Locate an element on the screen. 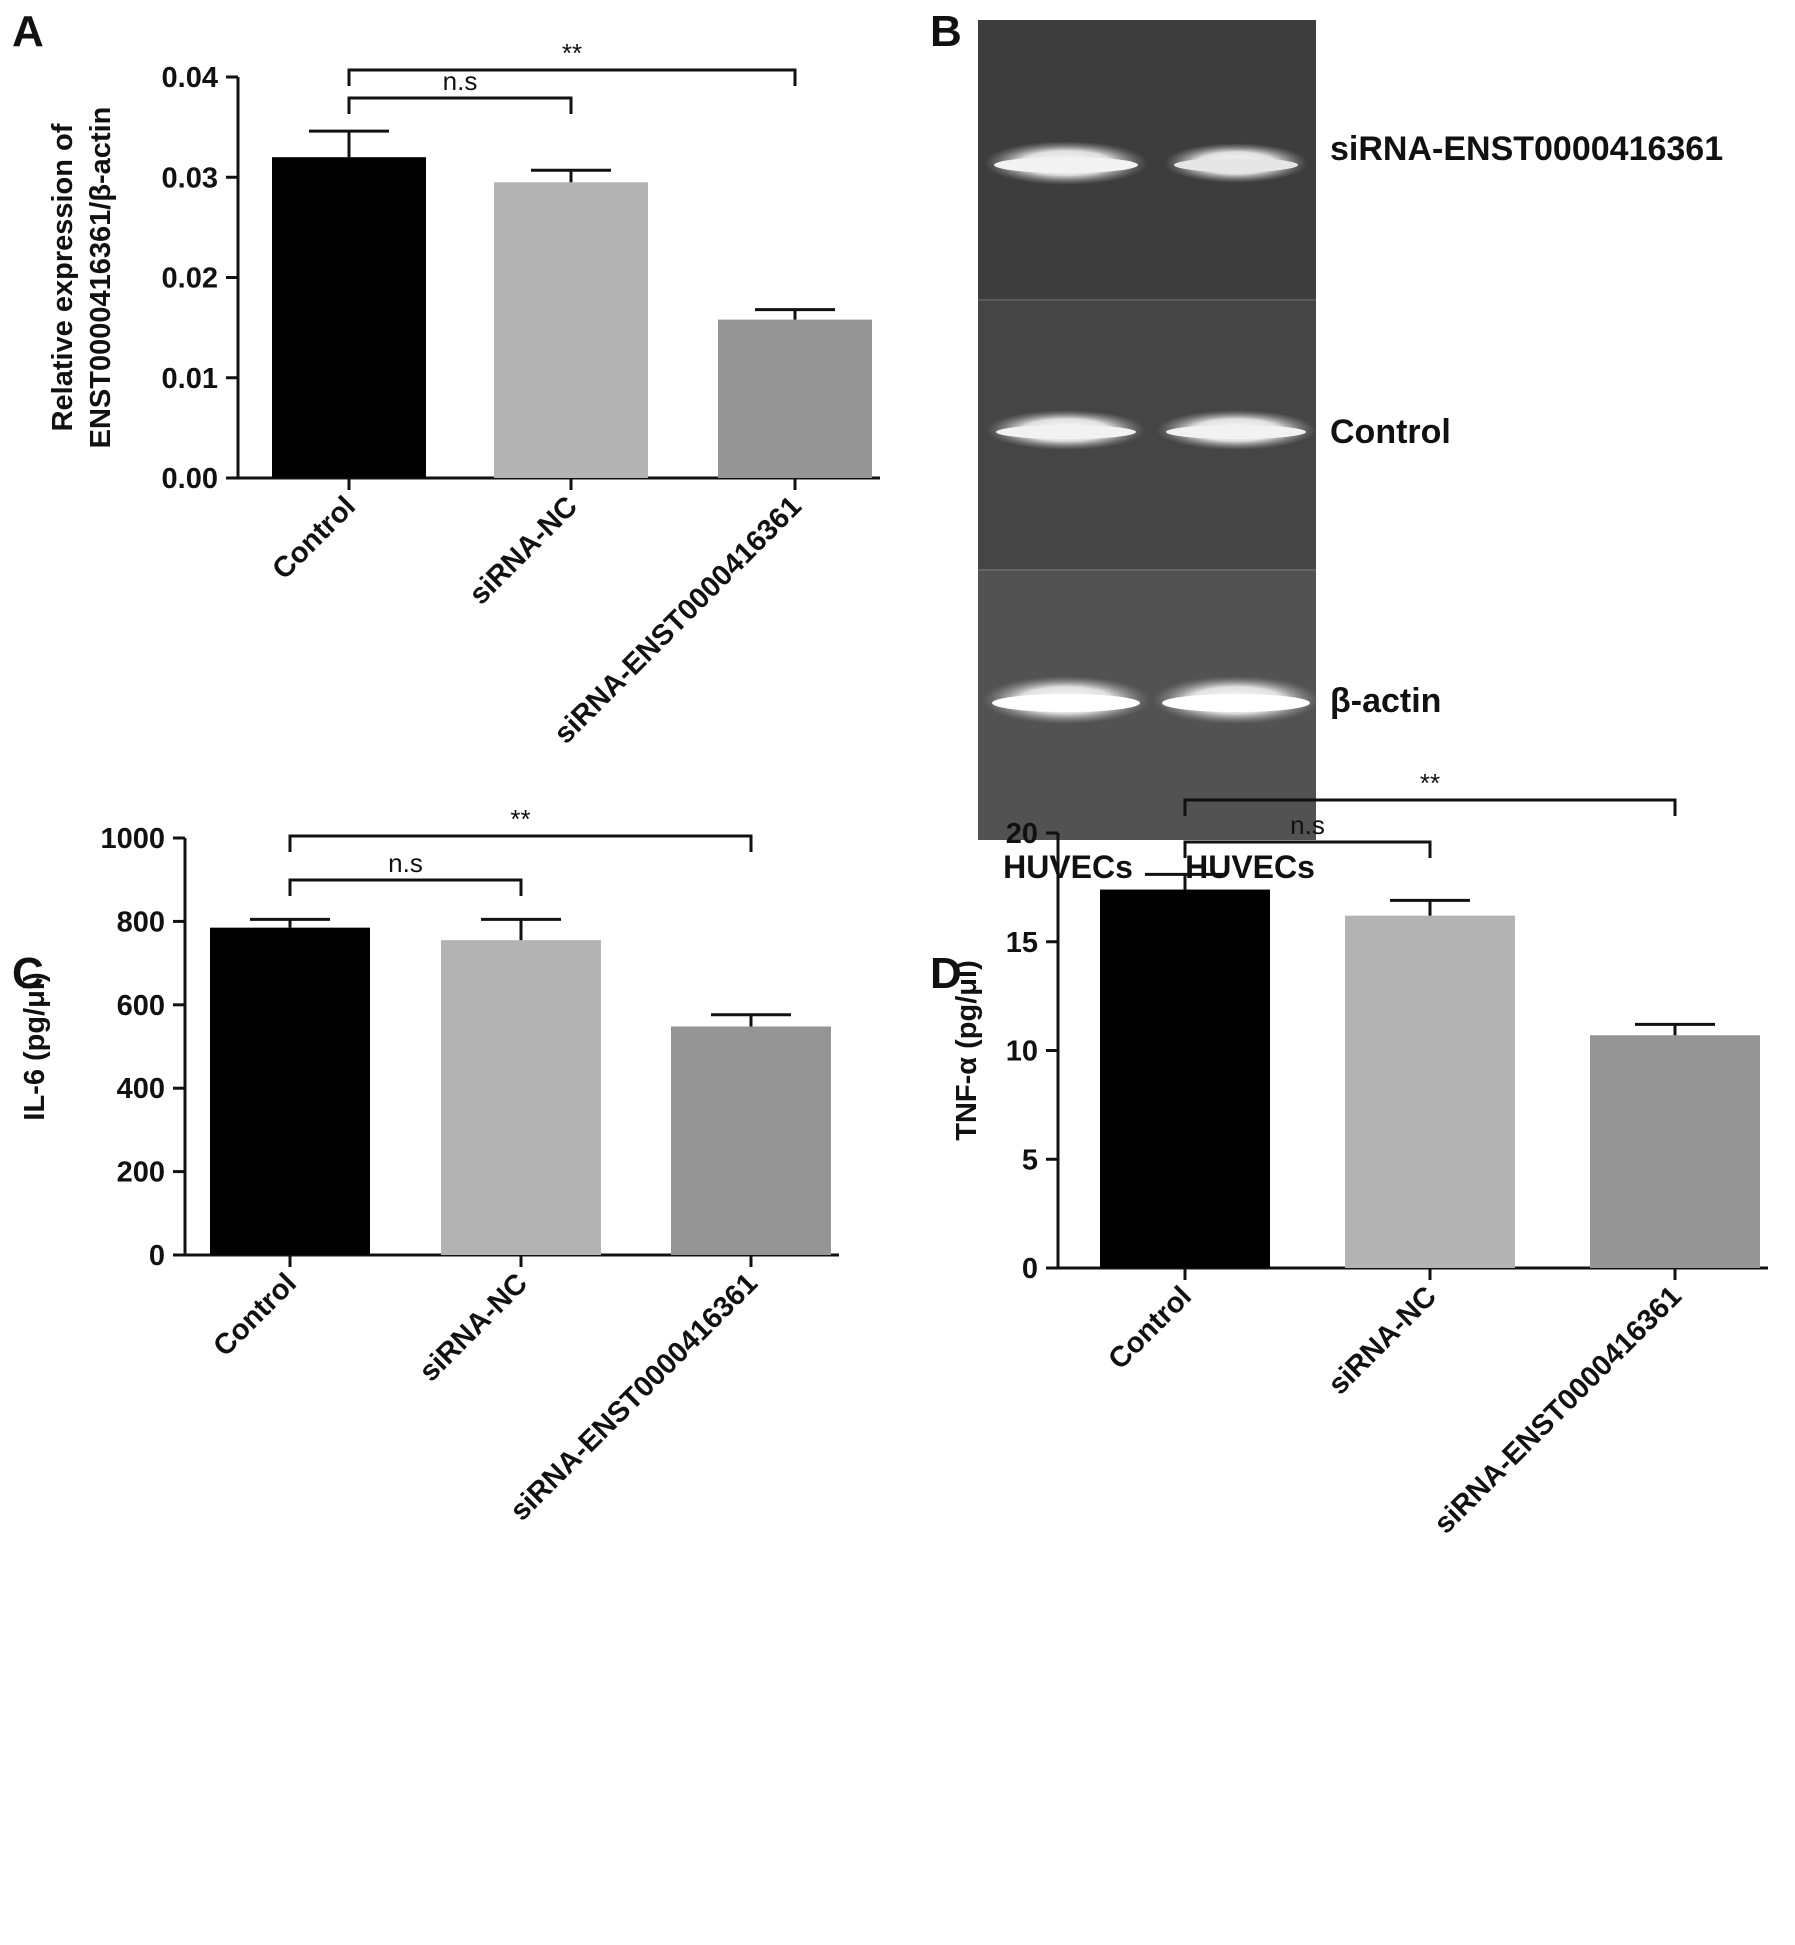  gel-image is located at coordinates (1149, 430).